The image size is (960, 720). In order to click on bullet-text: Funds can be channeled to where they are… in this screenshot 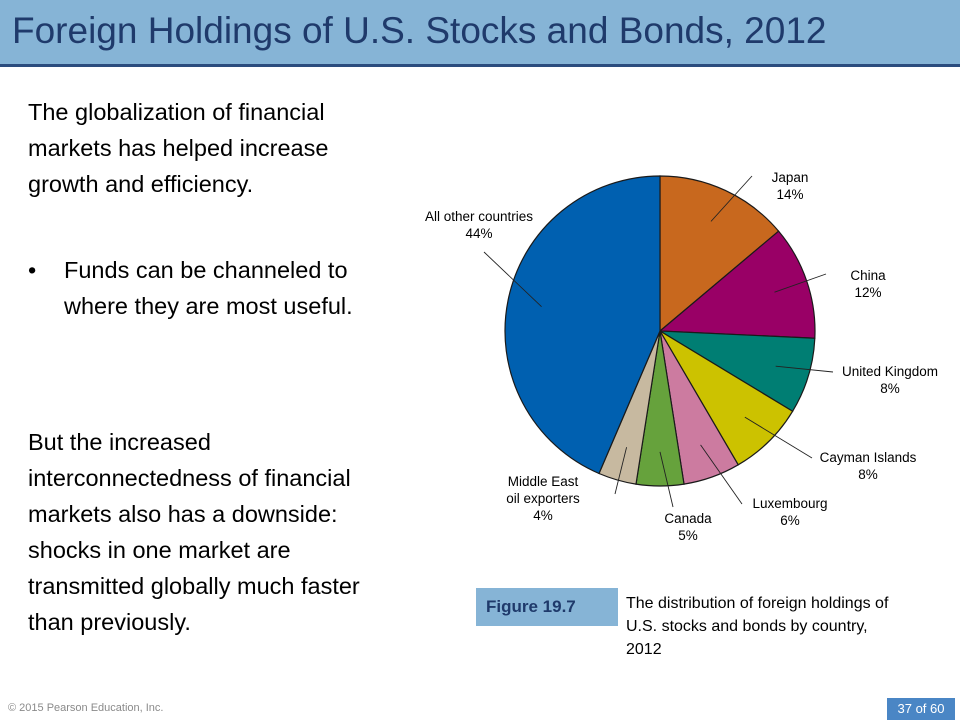, I will do `click(208, 288)`.